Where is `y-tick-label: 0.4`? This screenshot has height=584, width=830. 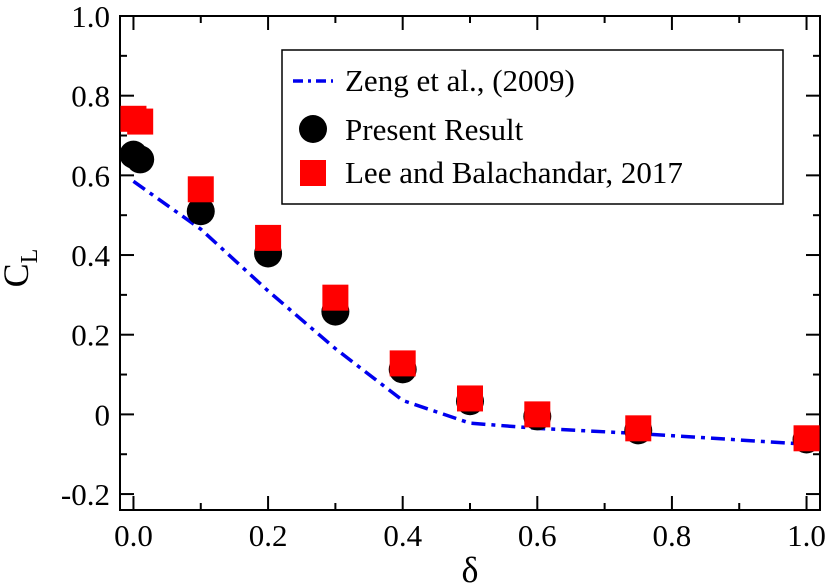
y-tick-label: 0.4 is located at coordinates (90, 255).